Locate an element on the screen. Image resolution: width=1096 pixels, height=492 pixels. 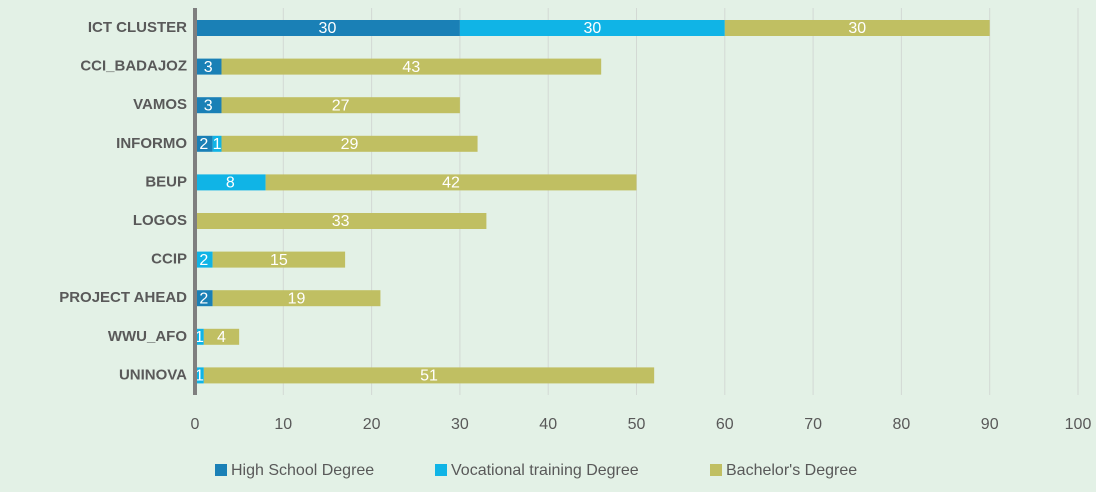
data-label: 8 is located at coordinates (230, 183).